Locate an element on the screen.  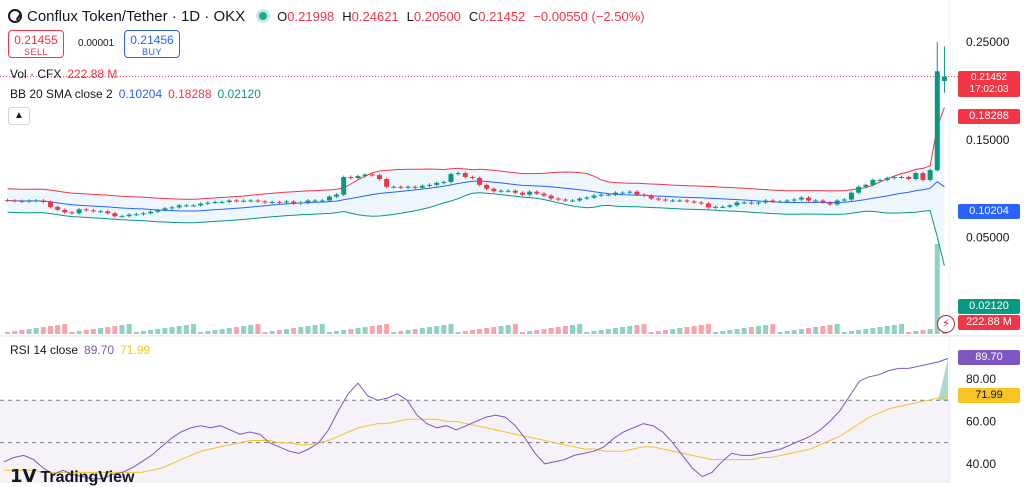
buy-label: BUY is located at coordinates (151, 52).